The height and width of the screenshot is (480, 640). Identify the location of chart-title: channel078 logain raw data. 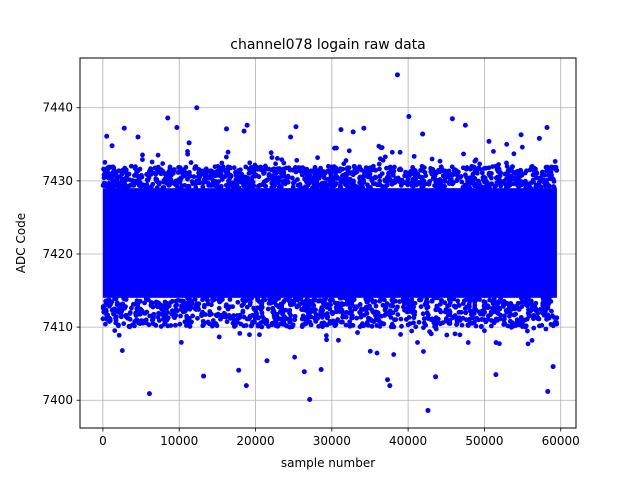
(327, 45).